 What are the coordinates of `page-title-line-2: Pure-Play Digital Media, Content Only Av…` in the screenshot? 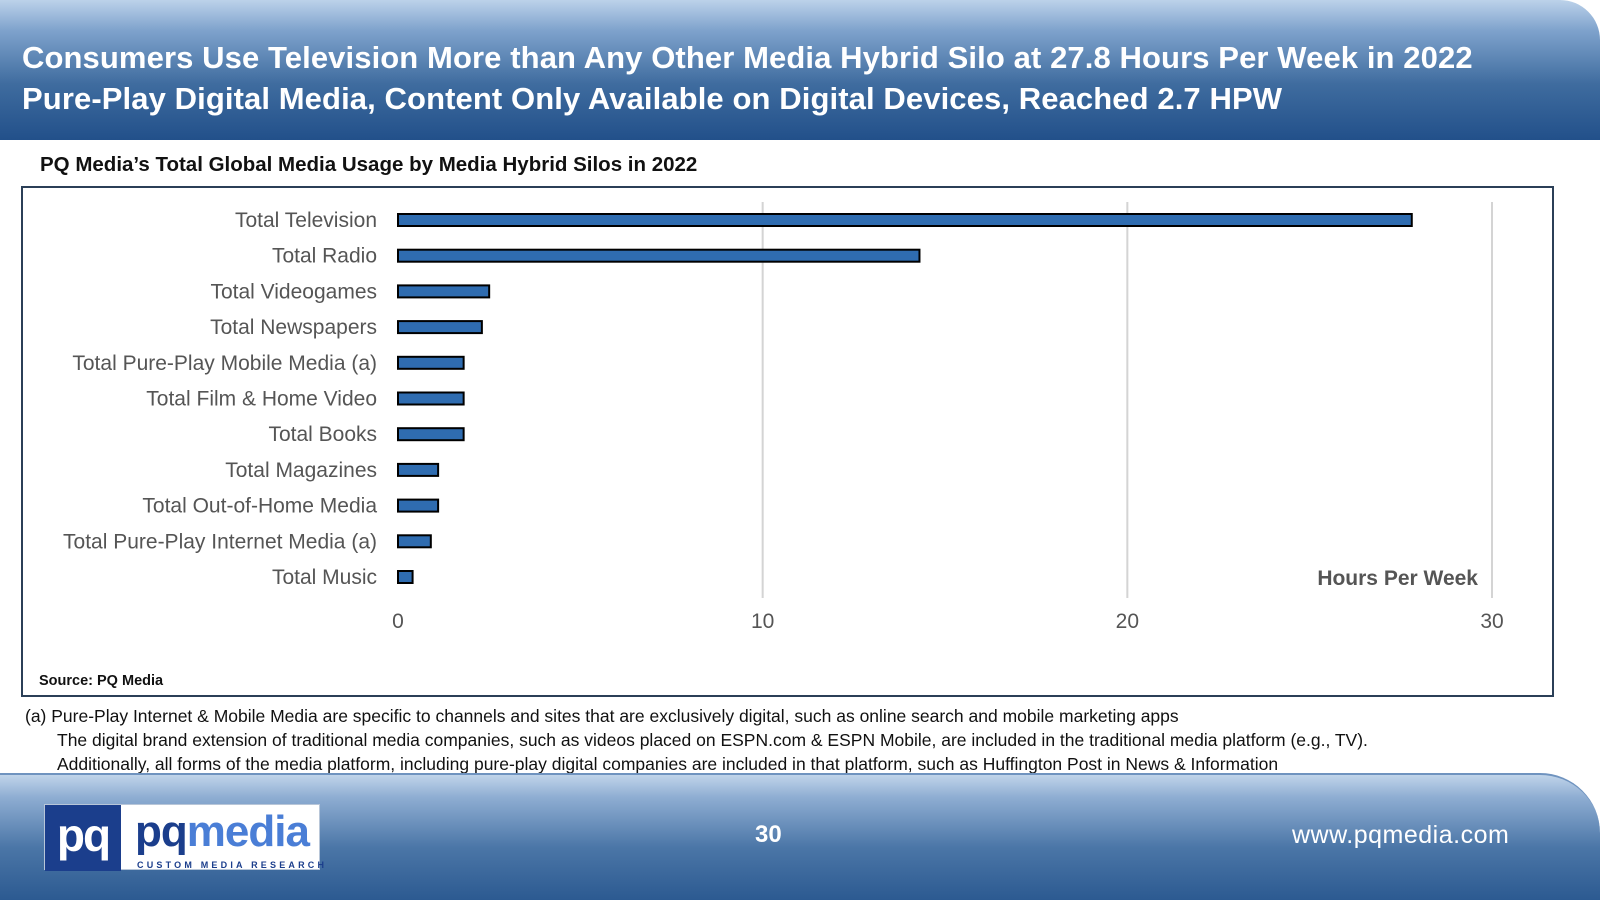 It's located at (652, 98).